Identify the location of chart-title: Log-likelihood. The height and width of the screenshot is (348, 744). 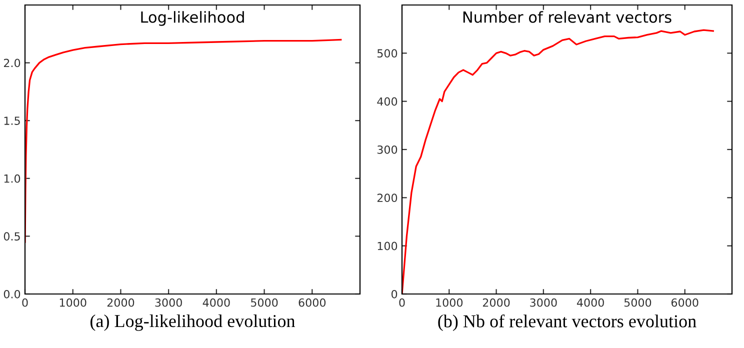
(192, 18).